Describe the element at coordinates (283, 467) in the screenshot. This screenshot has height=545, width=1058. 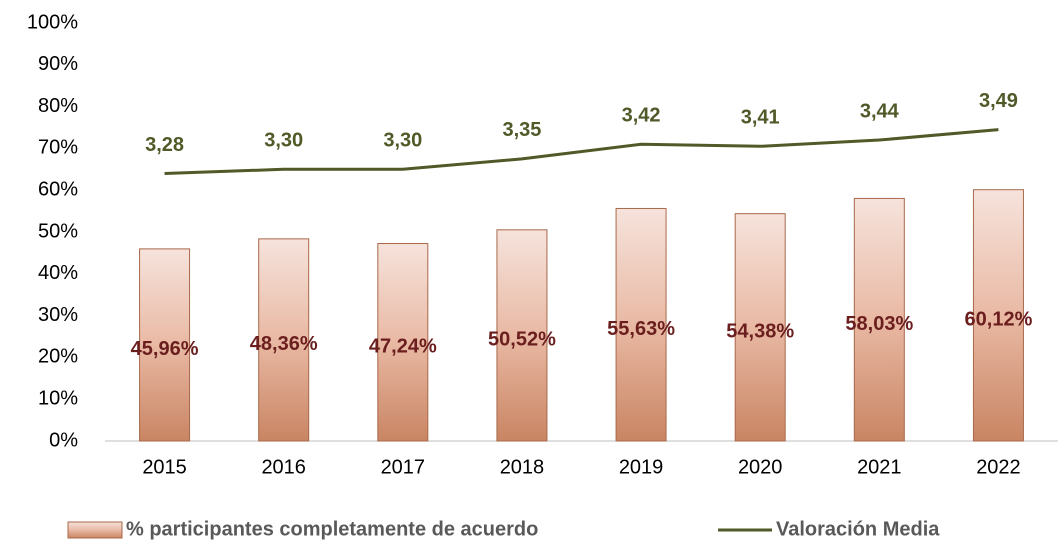
I see `x-tick-label: 2016` at that location.